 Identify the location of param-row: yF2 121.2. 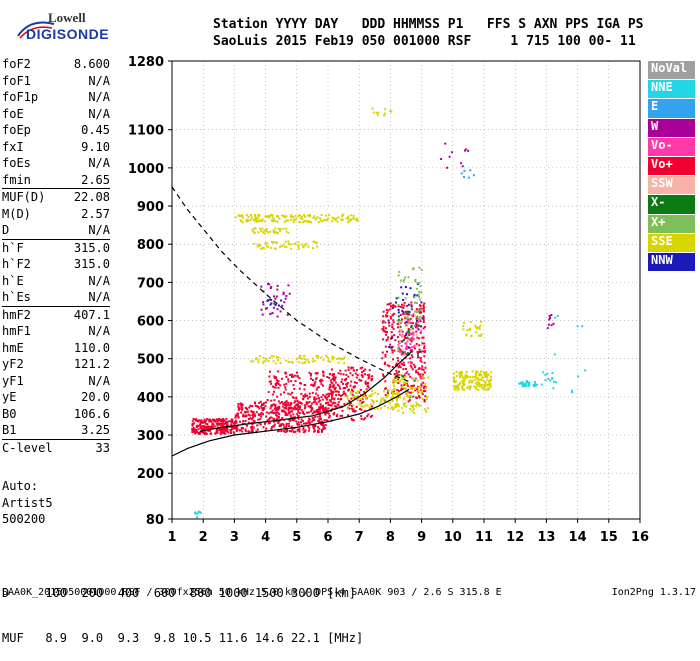
(56, 364).